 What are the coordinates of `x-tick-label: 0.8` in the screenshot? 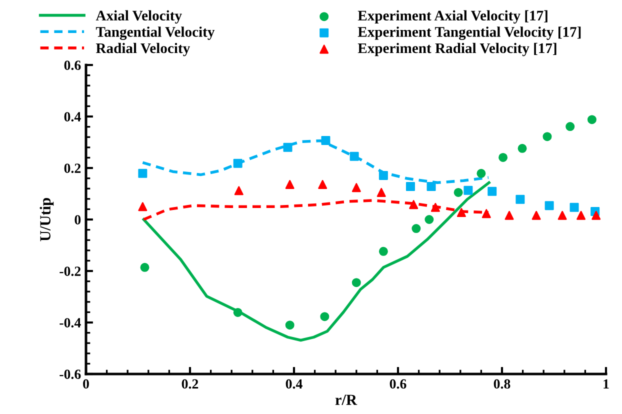 It's located at (502, 384).